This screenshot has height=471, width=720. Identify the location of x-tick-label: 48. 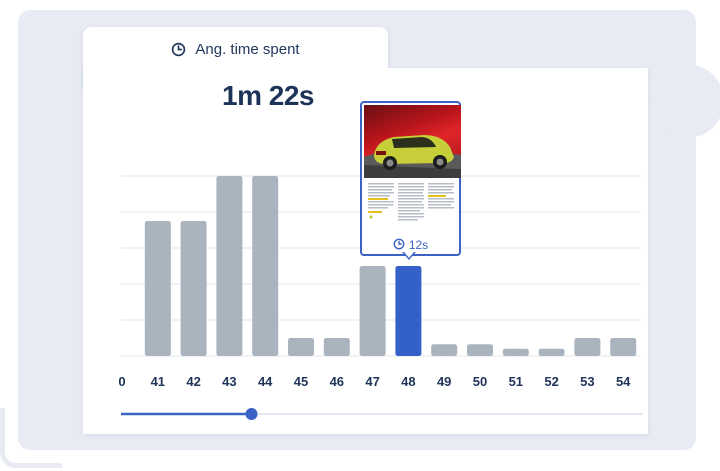
(408, 381).